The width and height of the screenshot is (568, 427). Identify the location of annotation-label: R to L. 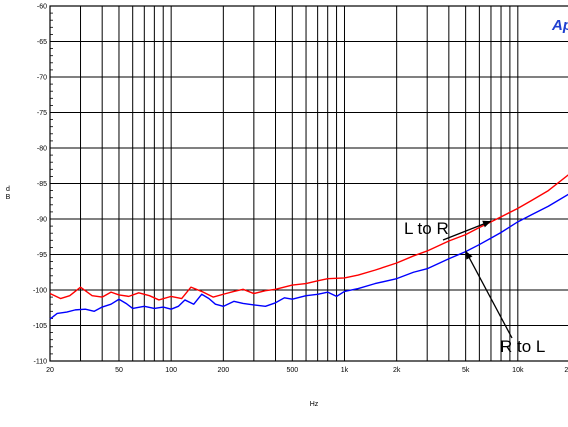
(522, 346).